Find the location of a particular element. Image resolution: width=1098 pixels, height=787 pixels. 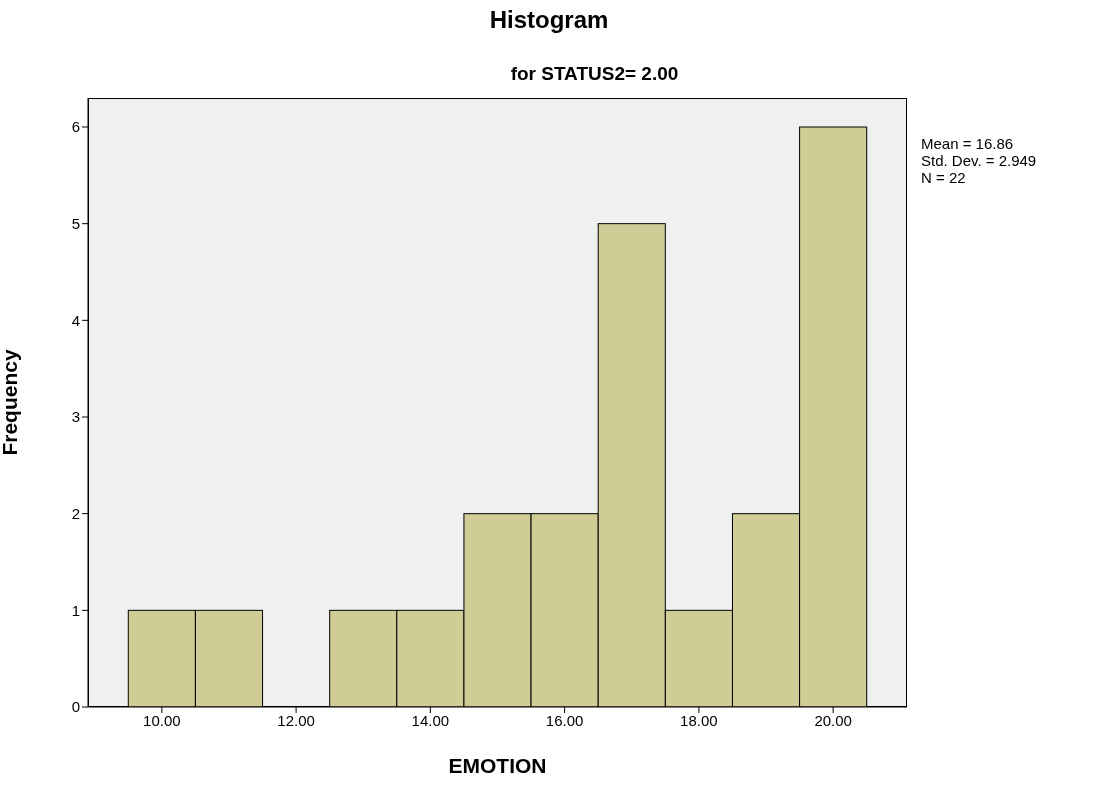

x-tick-label: 12.00 is located at coordinates (296, 720).